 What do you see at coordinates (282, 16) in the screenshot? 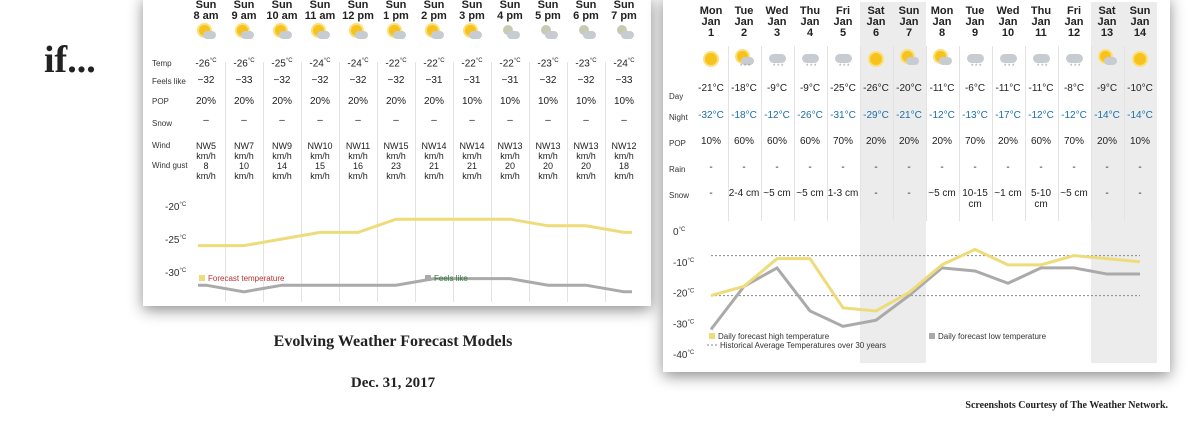
I see `hour-time: 10 am` at bounding box center [282, 16].